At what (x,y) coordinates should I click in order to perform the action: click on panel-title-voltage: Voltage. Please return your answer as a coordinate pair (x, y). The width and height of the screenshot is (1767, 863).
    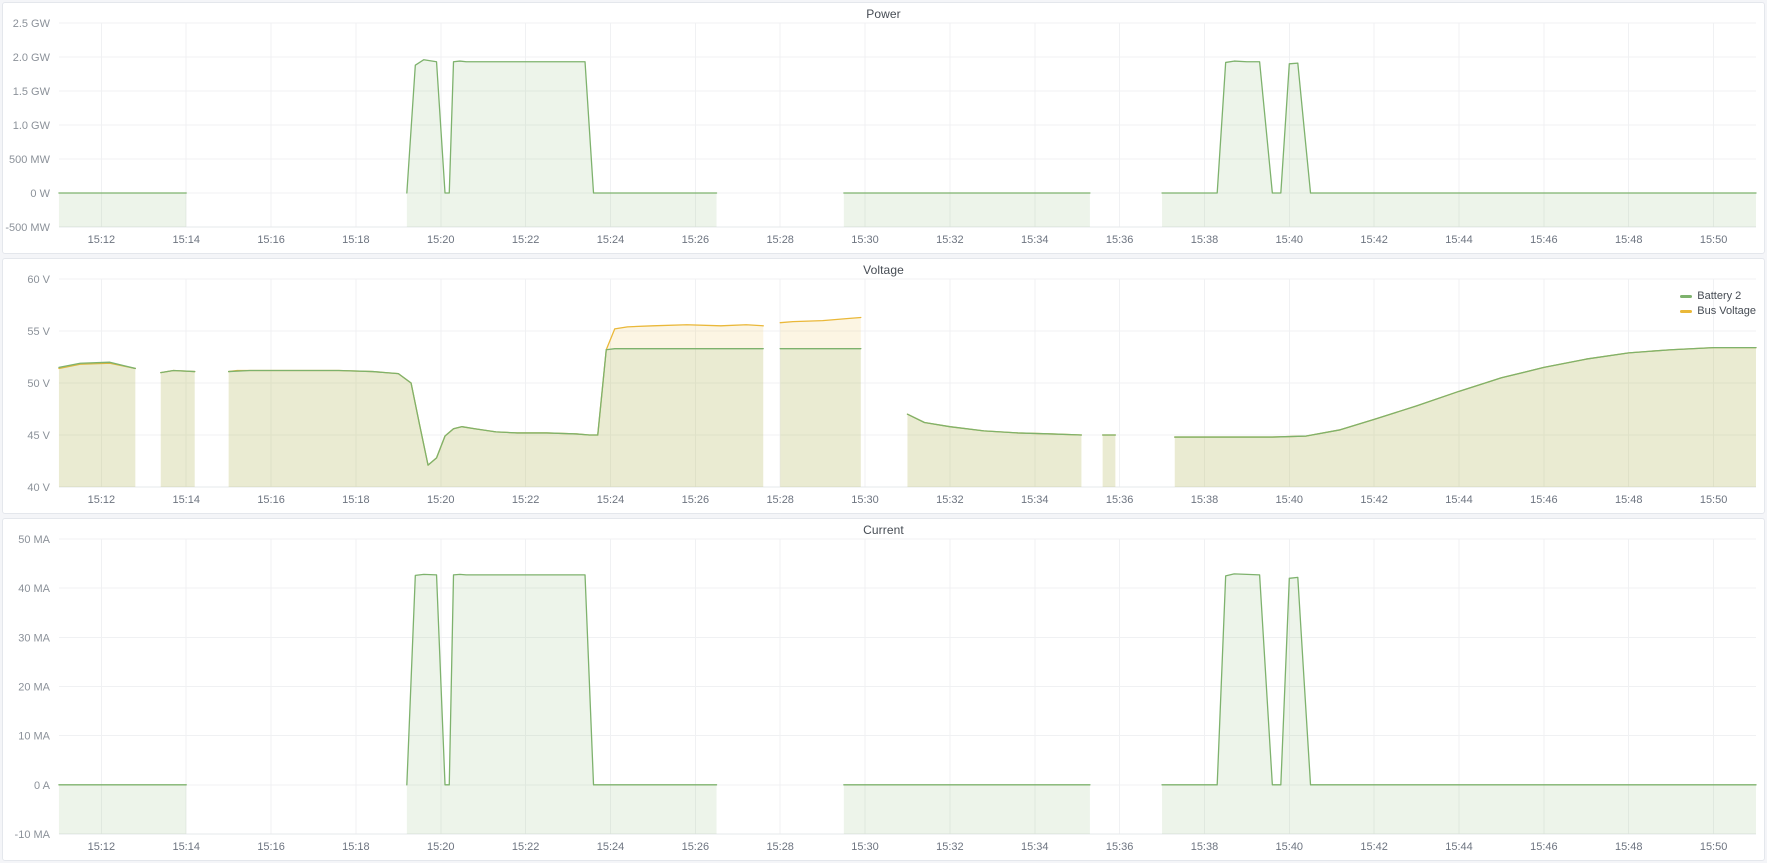
    Looking at the image, I should click on (883, 270).